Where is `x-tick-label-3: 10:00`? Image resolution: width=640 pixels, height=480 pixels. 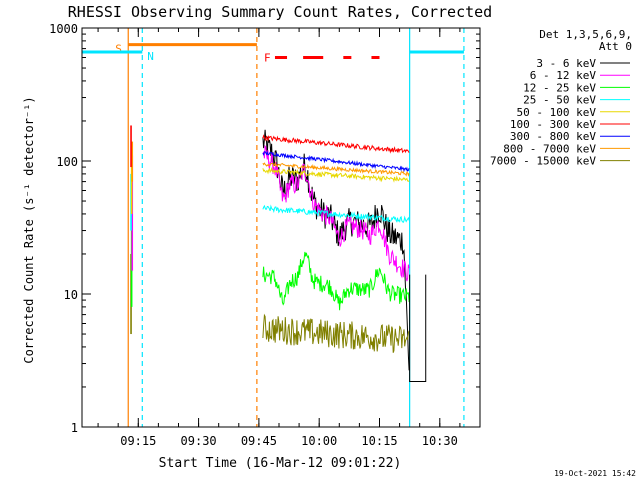
x-tick-label-3: 10:00 is located at coordinates (319, 441).